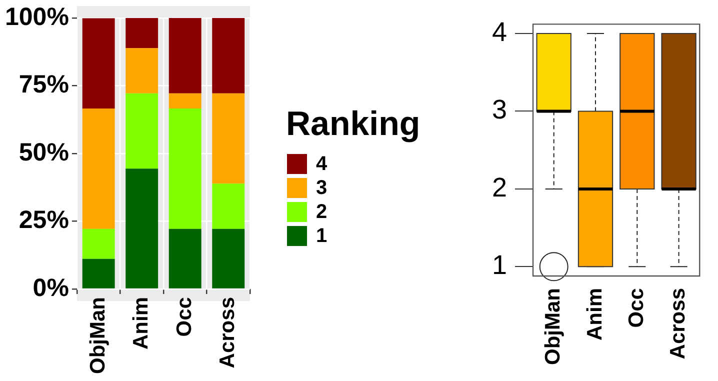  What do you see at coordinates (322, 212) in the screenshot?
I see `text: 2` at bounding box center [322, 212].